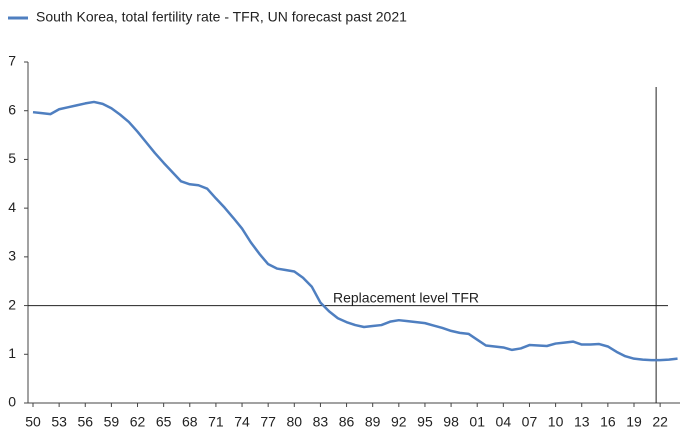 The image size is (680, 434). I want to click on reference-label: Replacement level TFR, so click(406, 297).